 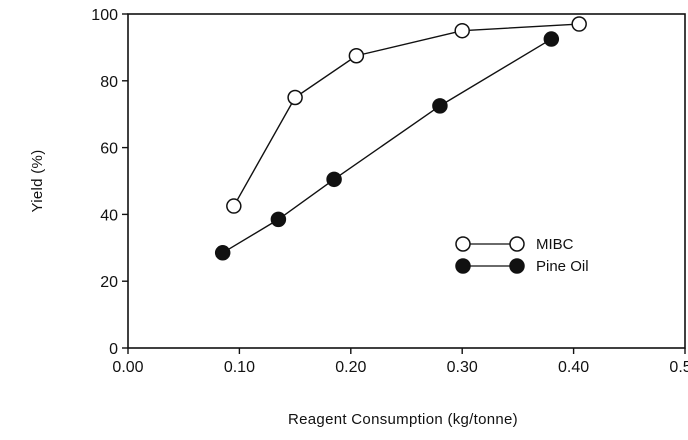 I want to click on legend-label: MIBC, so click(x=555, y=244).